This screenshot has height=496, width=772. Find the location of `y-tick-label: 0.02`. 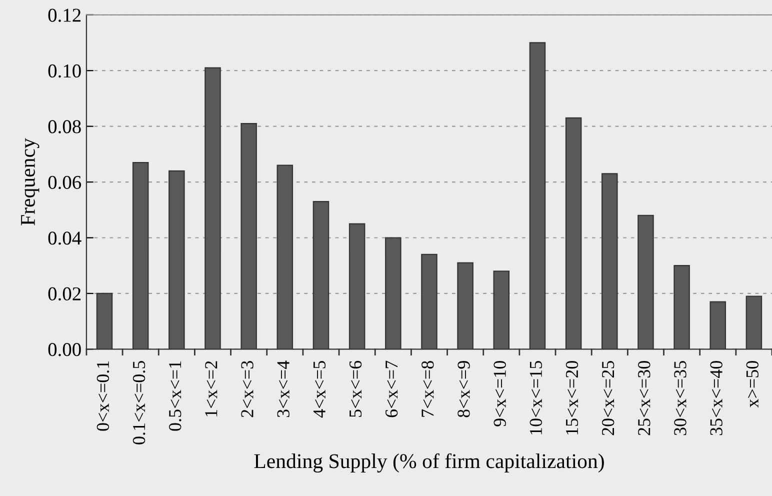

y-tick-label: 0.02 is located at coordinates (64, 293).